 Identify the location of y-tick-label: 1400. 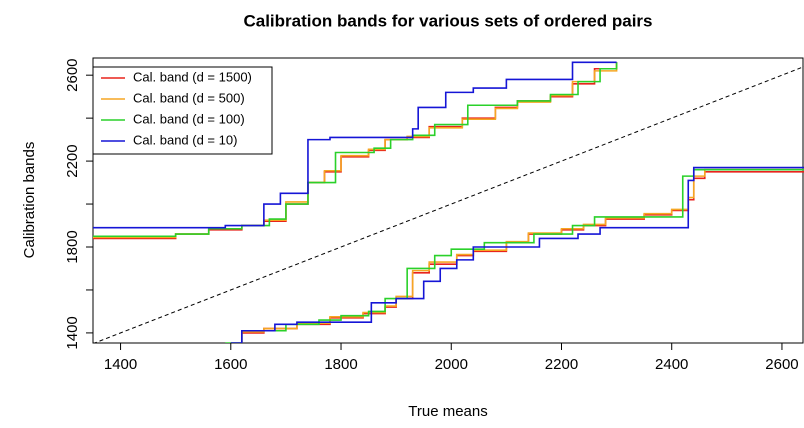
(72, 332).